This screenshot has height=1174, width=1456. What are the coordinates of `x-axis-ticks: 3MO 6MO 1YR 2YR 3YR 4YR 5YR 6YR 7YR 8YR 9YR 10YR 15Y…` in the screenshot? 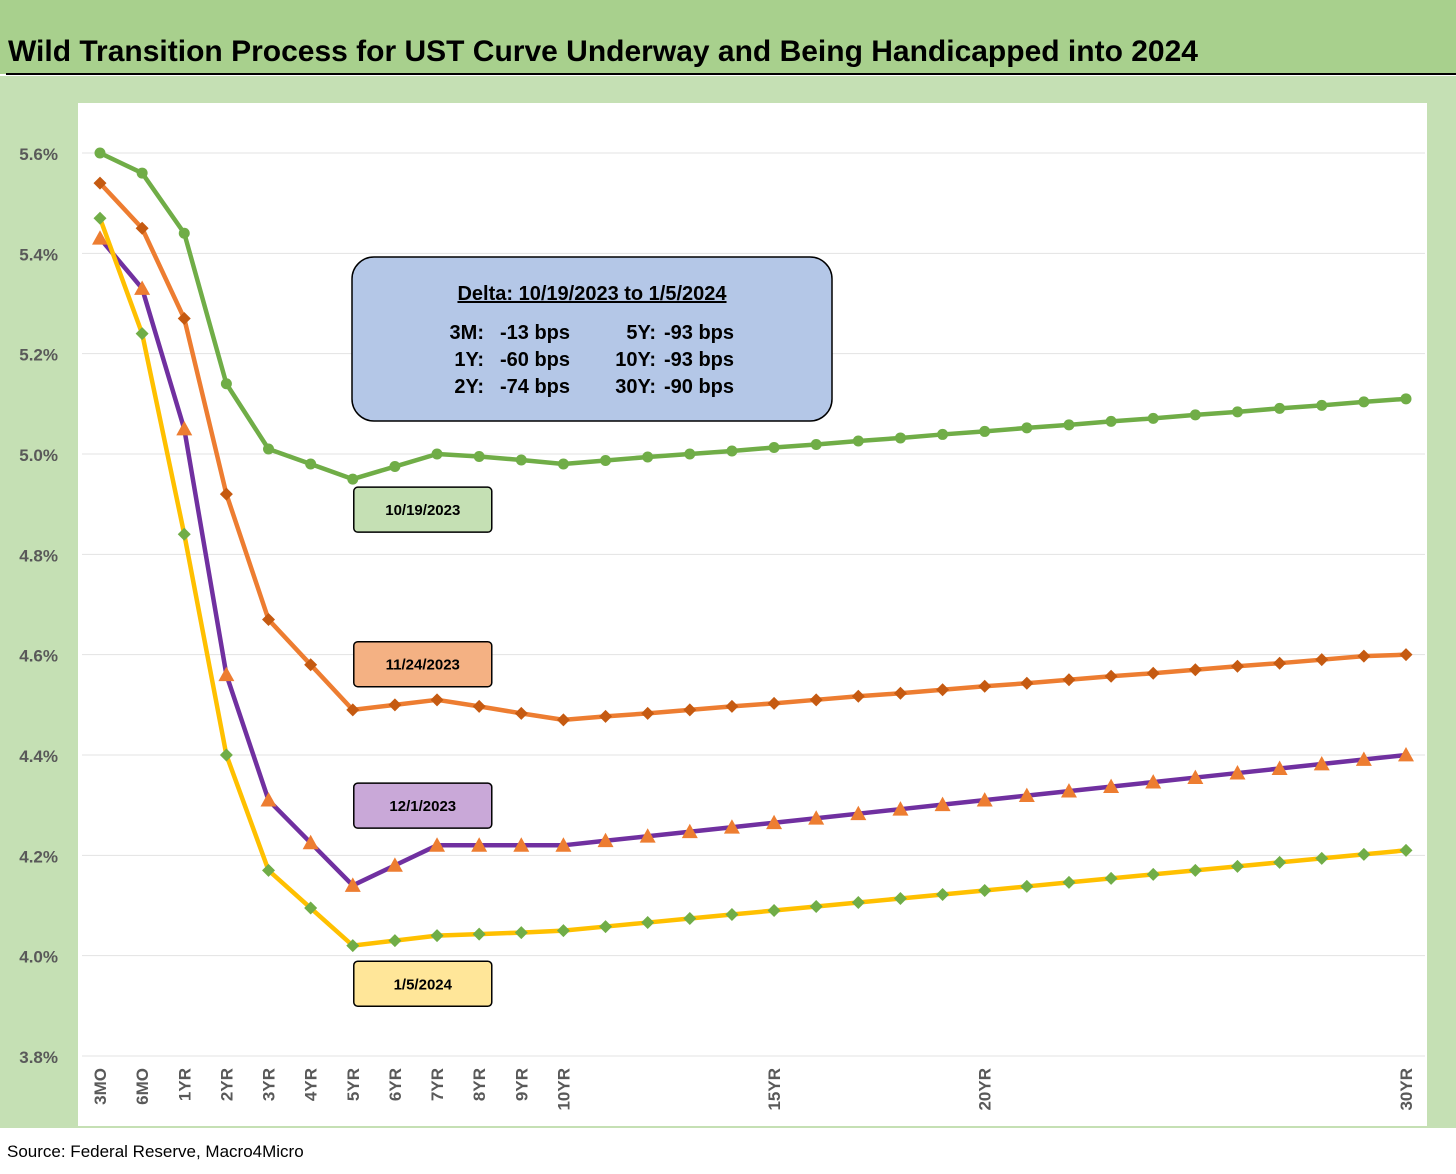 It's located at (753, 1089).